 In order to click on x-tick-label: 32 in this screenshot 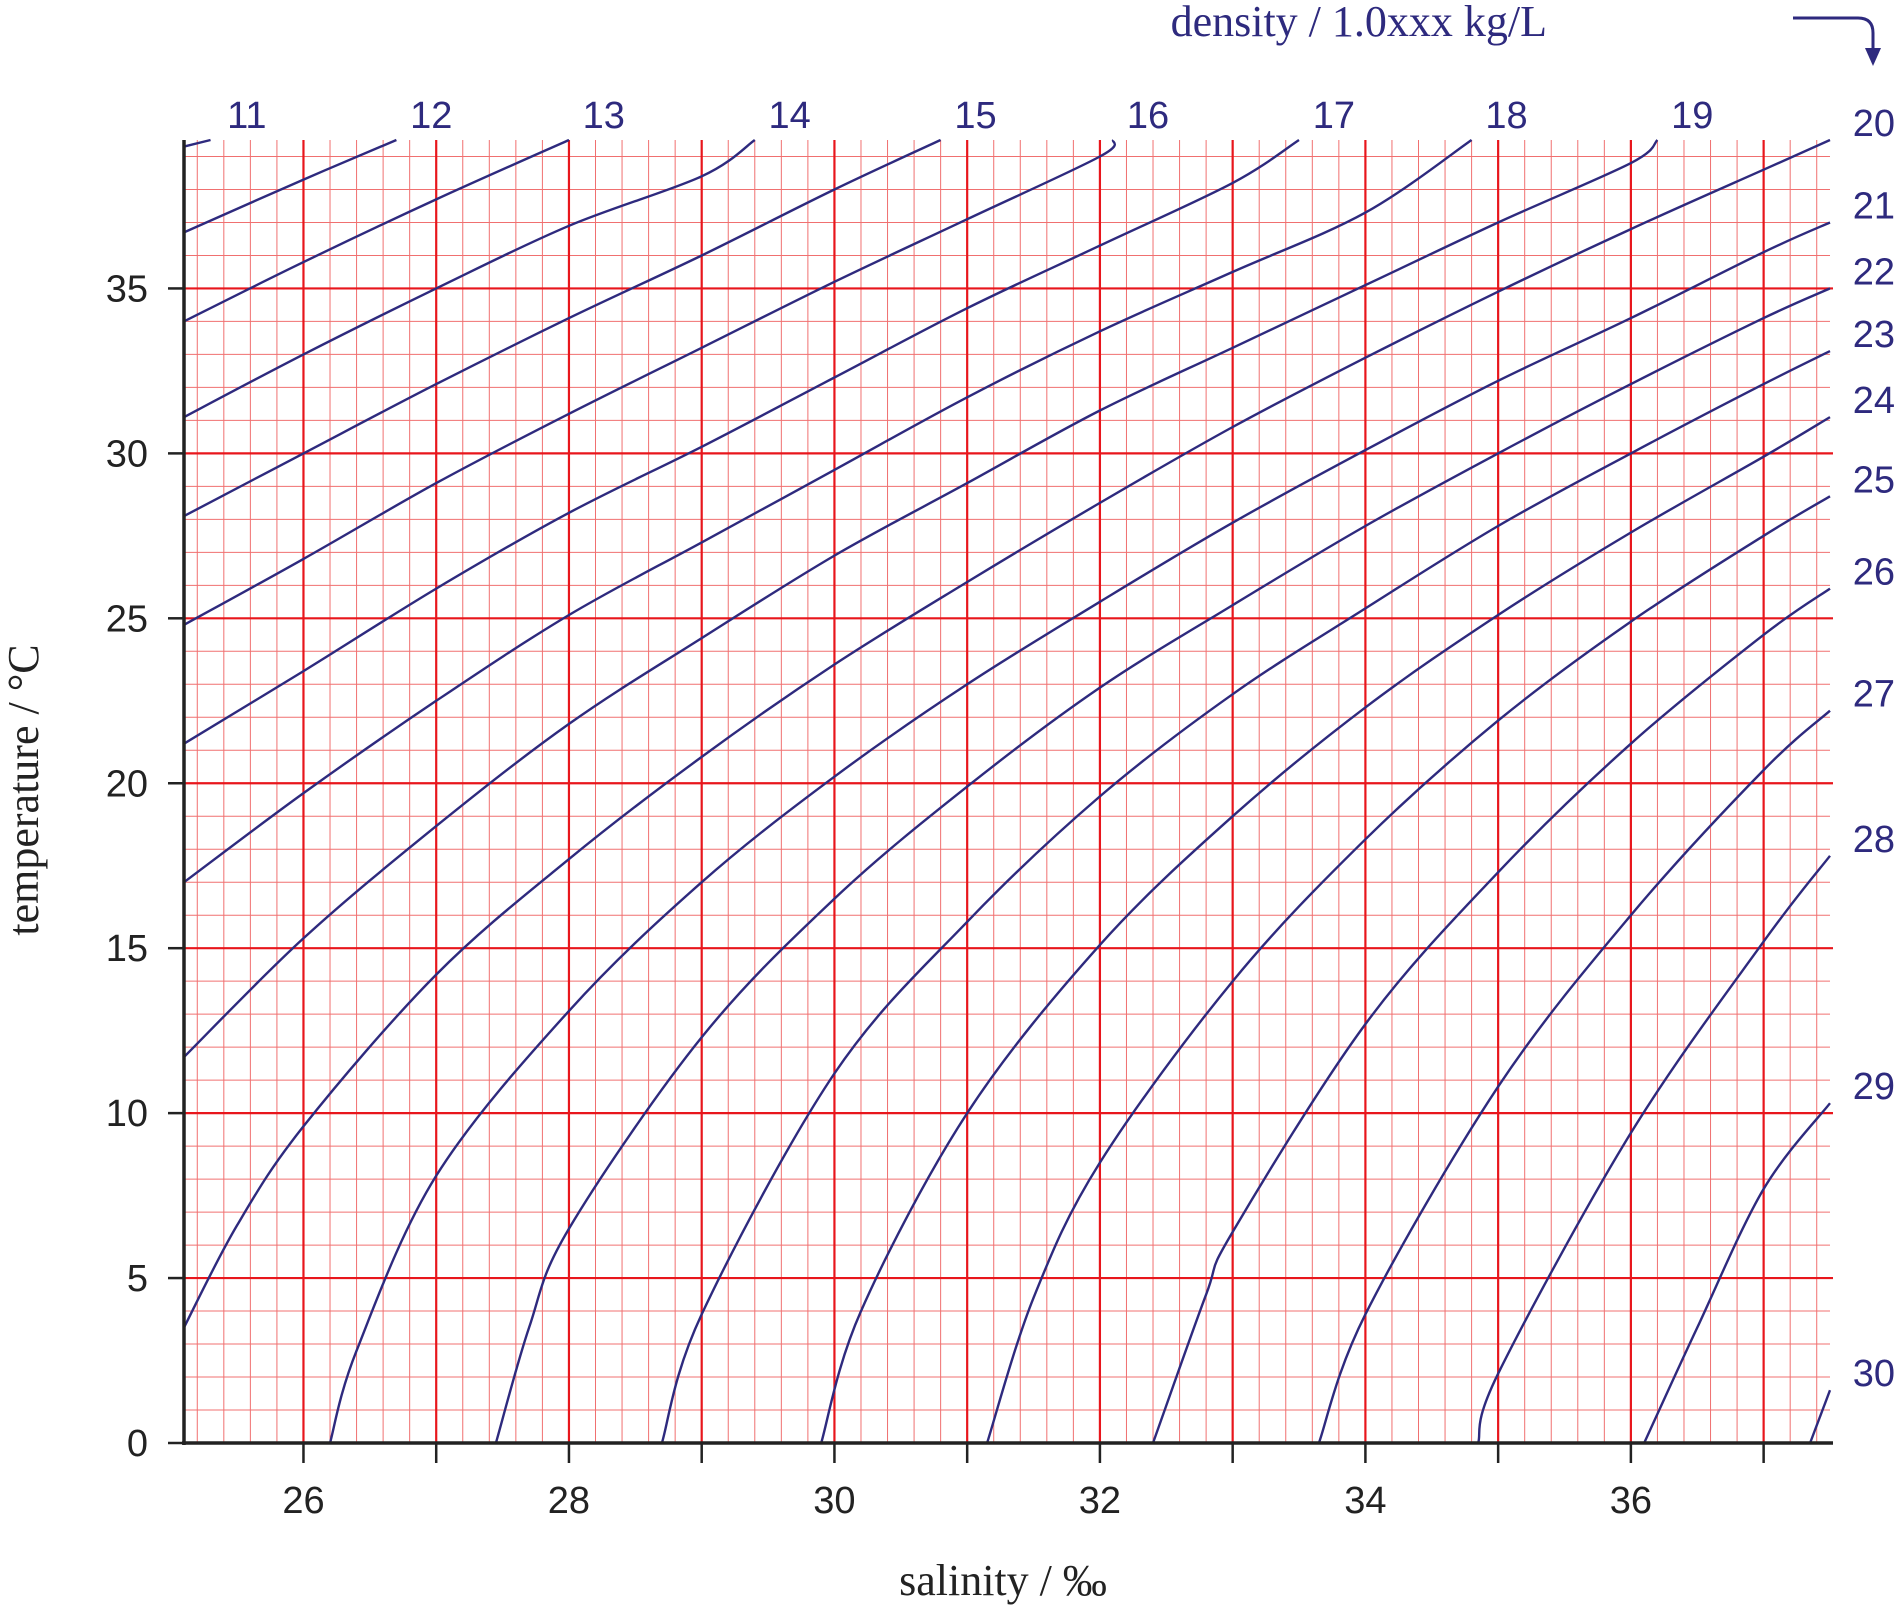, I will do `click(1100, 1501)`.